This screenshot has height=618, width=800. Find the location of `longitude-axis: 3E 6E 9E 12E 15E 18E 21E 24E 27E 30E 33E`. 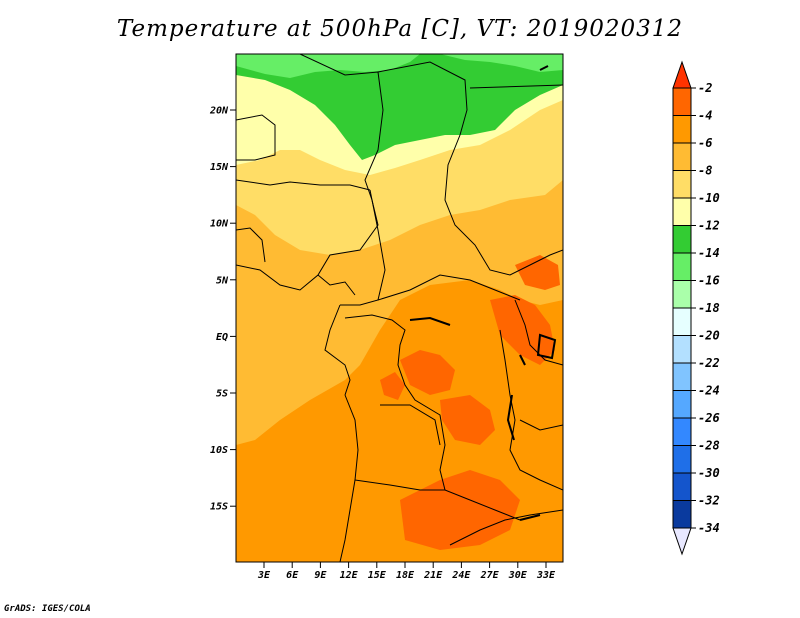

longitude-axis: 3E 6E 9E 12E 15E 18E 21E 24E 27E 30E 33E is located at coordinates (406, 571).